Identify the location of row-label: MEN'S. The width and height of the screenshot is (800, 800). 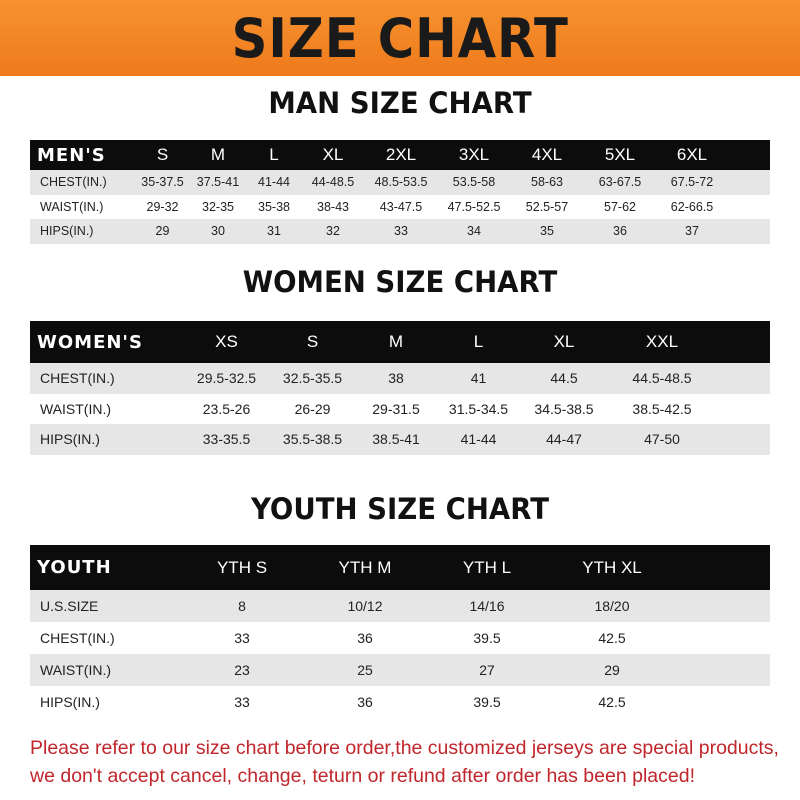
(71, 155).